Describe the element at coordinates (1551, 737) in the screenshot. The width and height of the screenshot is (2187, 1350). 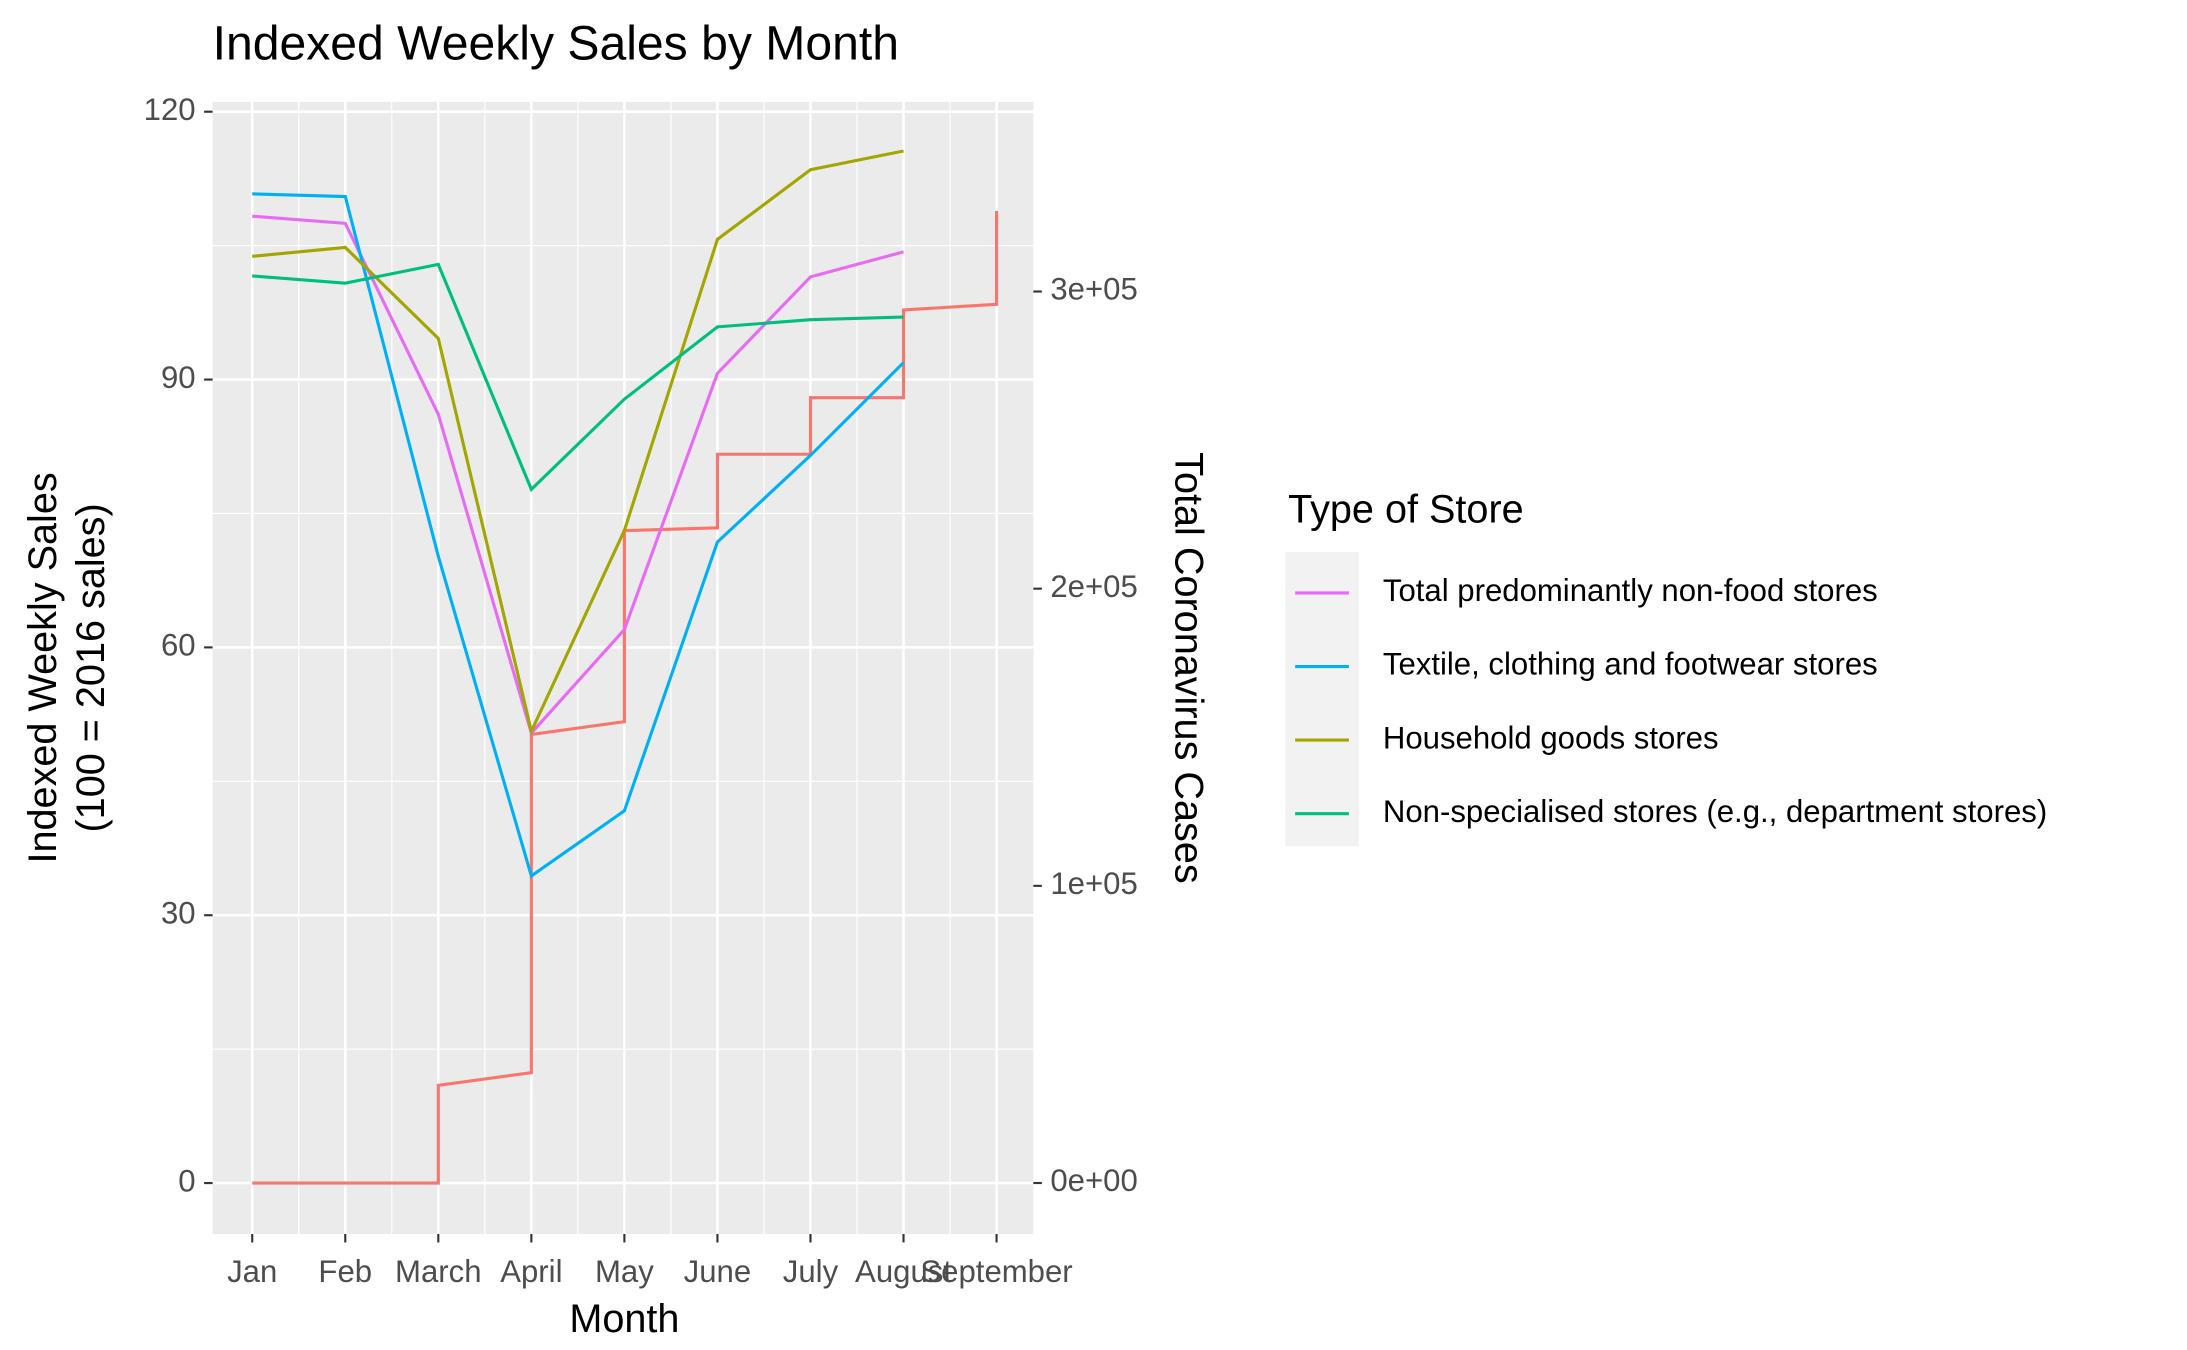
I see `legend-label: Household goods stores` at that location.